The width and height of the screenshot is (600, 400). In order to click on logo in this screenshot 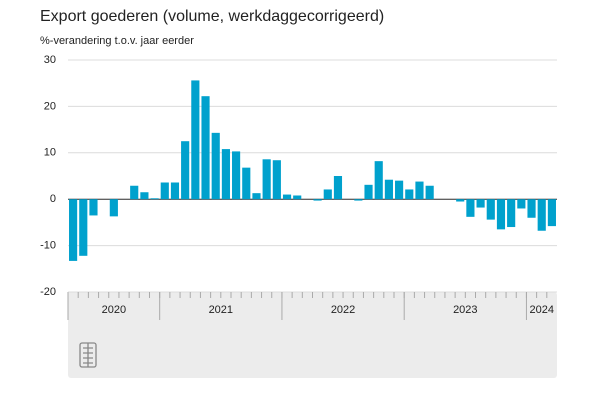, I will do `click(88, 355)`.